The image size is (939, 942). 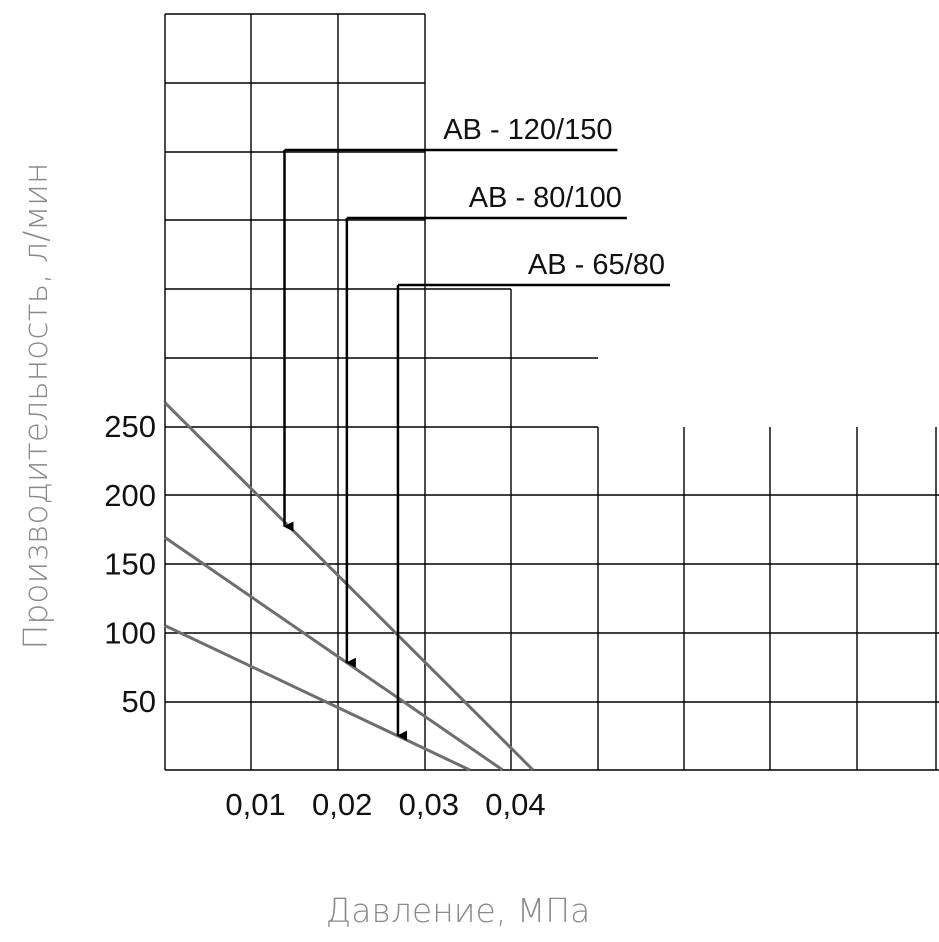 What do you see at coordinates (139, 701) in the screenshot?
I see `y-tick-label: 50` at bounding box center [139, 701].